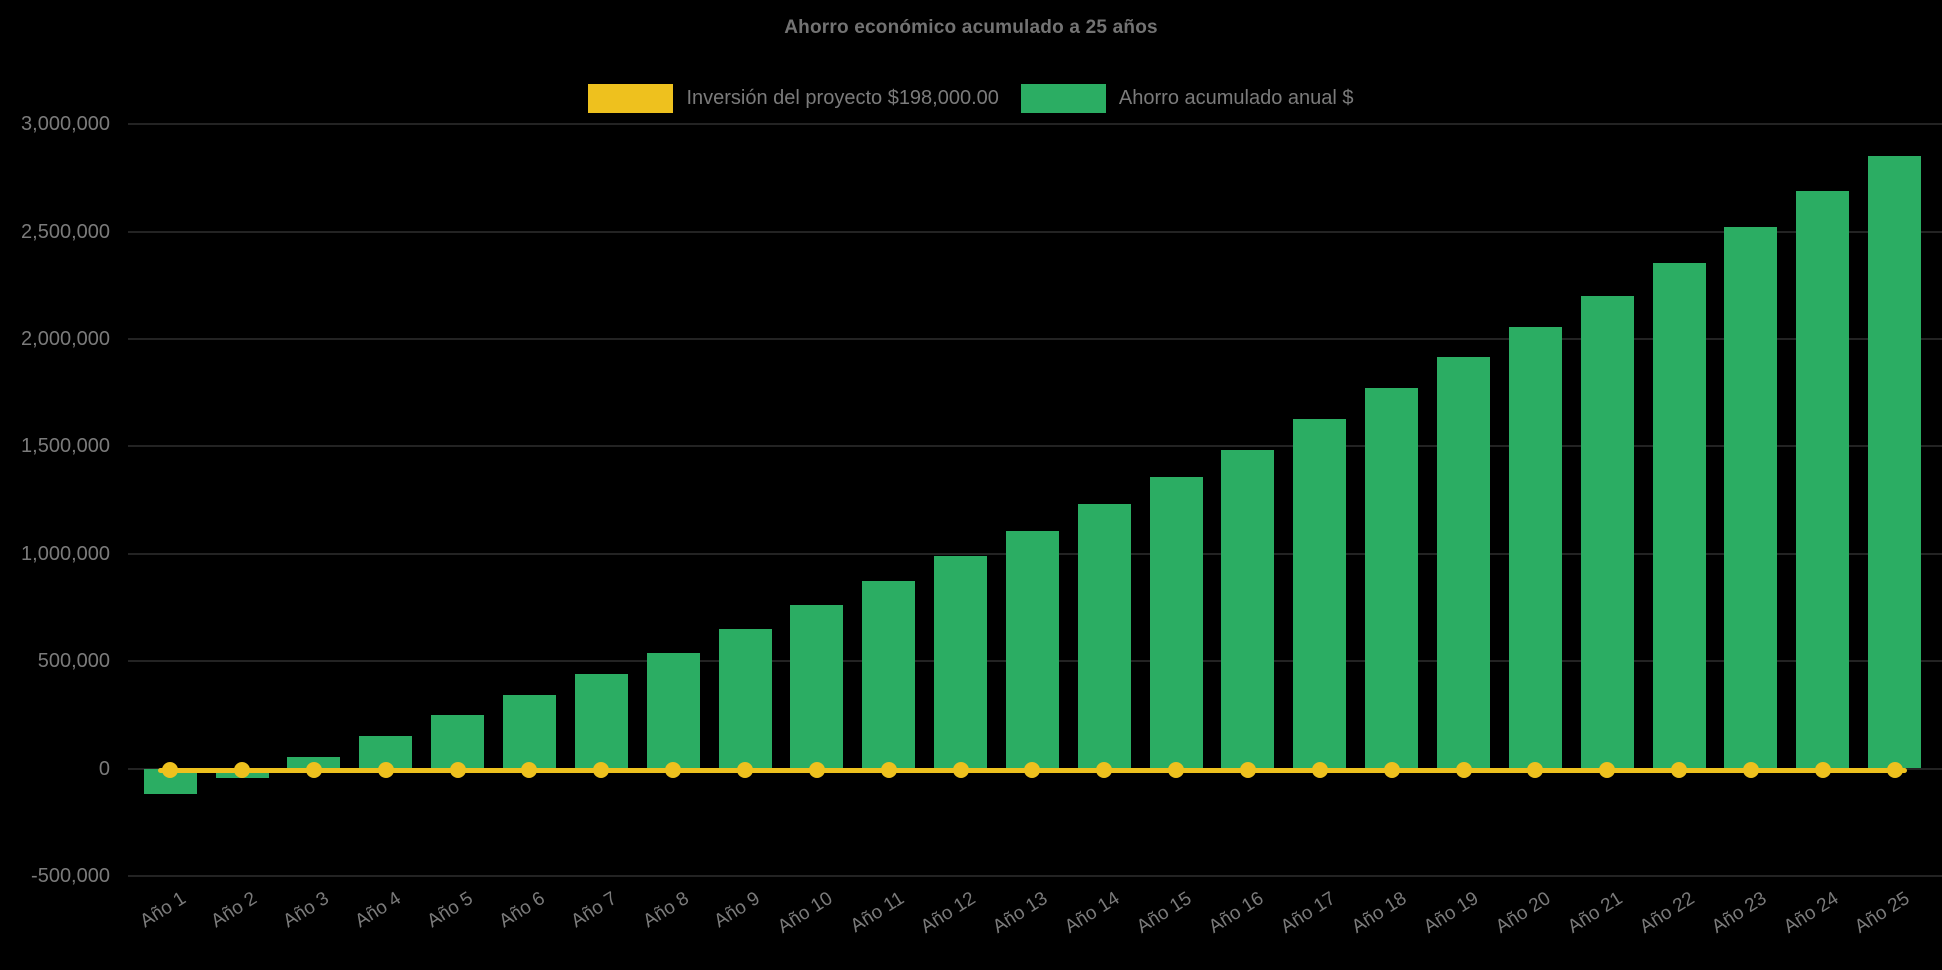 The height and width of the screenshot is (970, 1942). Describe the element at coordinates (1248, 609) in the screenshot. I see `bar-año-16` at that location.